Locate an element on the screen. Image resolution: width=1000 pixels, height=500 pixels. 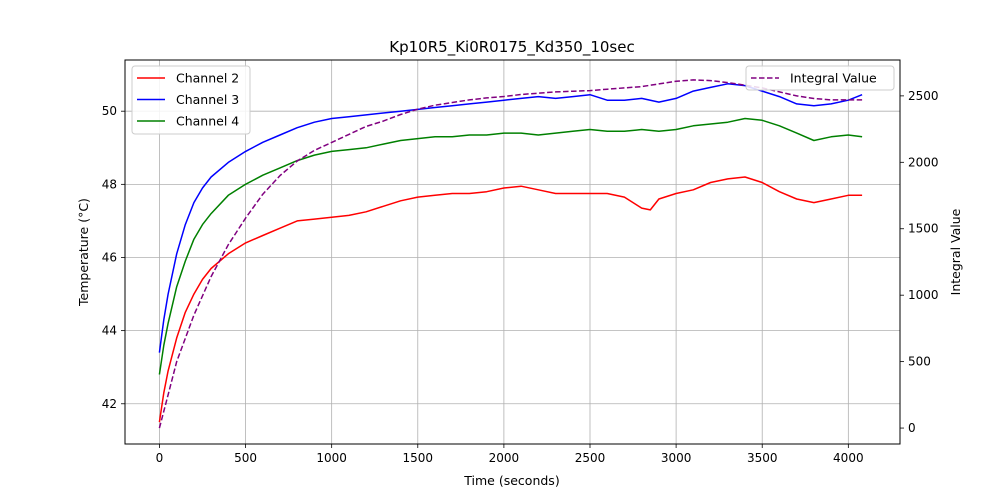
x-tick-label: 2500 is located at coordinates (590, 458).